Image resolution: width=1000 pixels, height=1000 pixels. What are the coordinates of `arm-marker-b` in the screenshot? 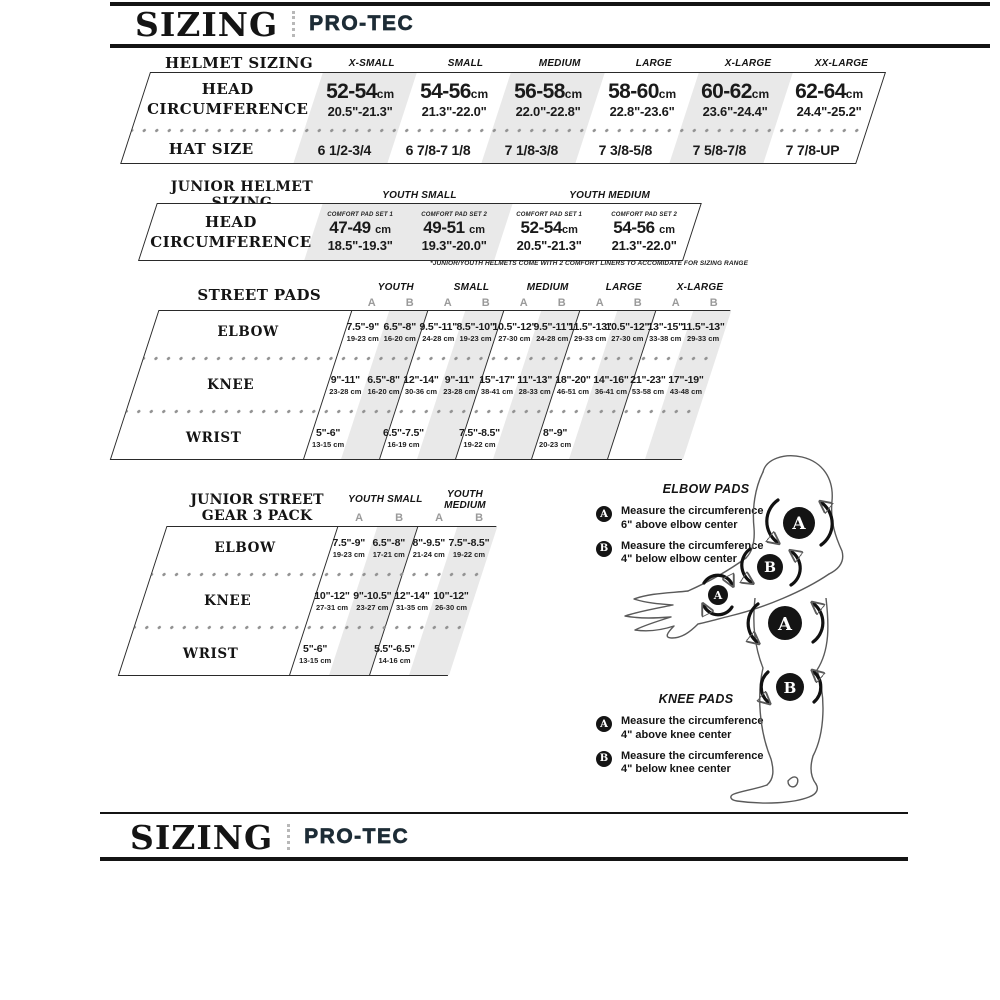 It's located at (770, 567).